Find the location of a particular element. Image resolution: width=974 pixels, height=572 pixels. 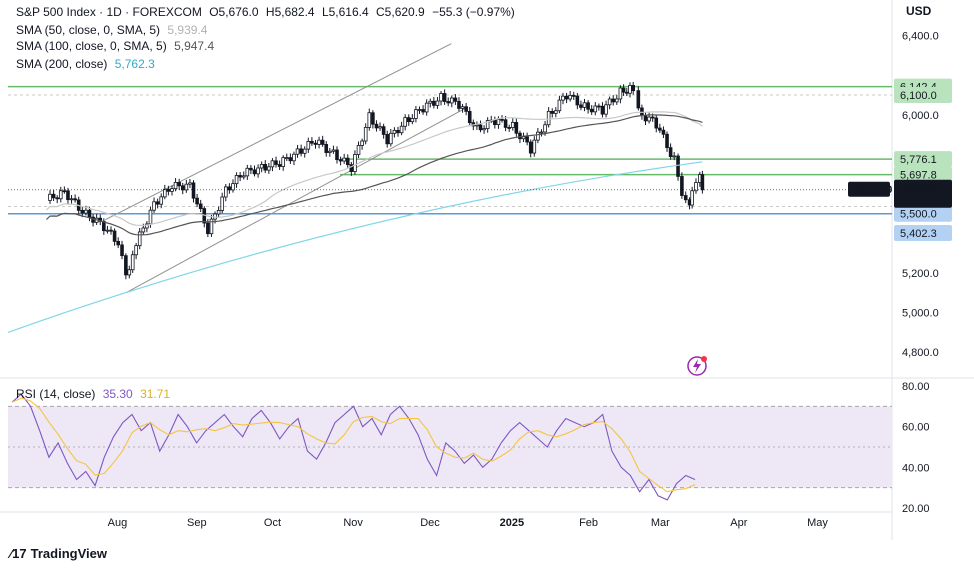

rsi-legend: RSI (14, close) 35.30 31.71 is located at coordinates (93, 394).